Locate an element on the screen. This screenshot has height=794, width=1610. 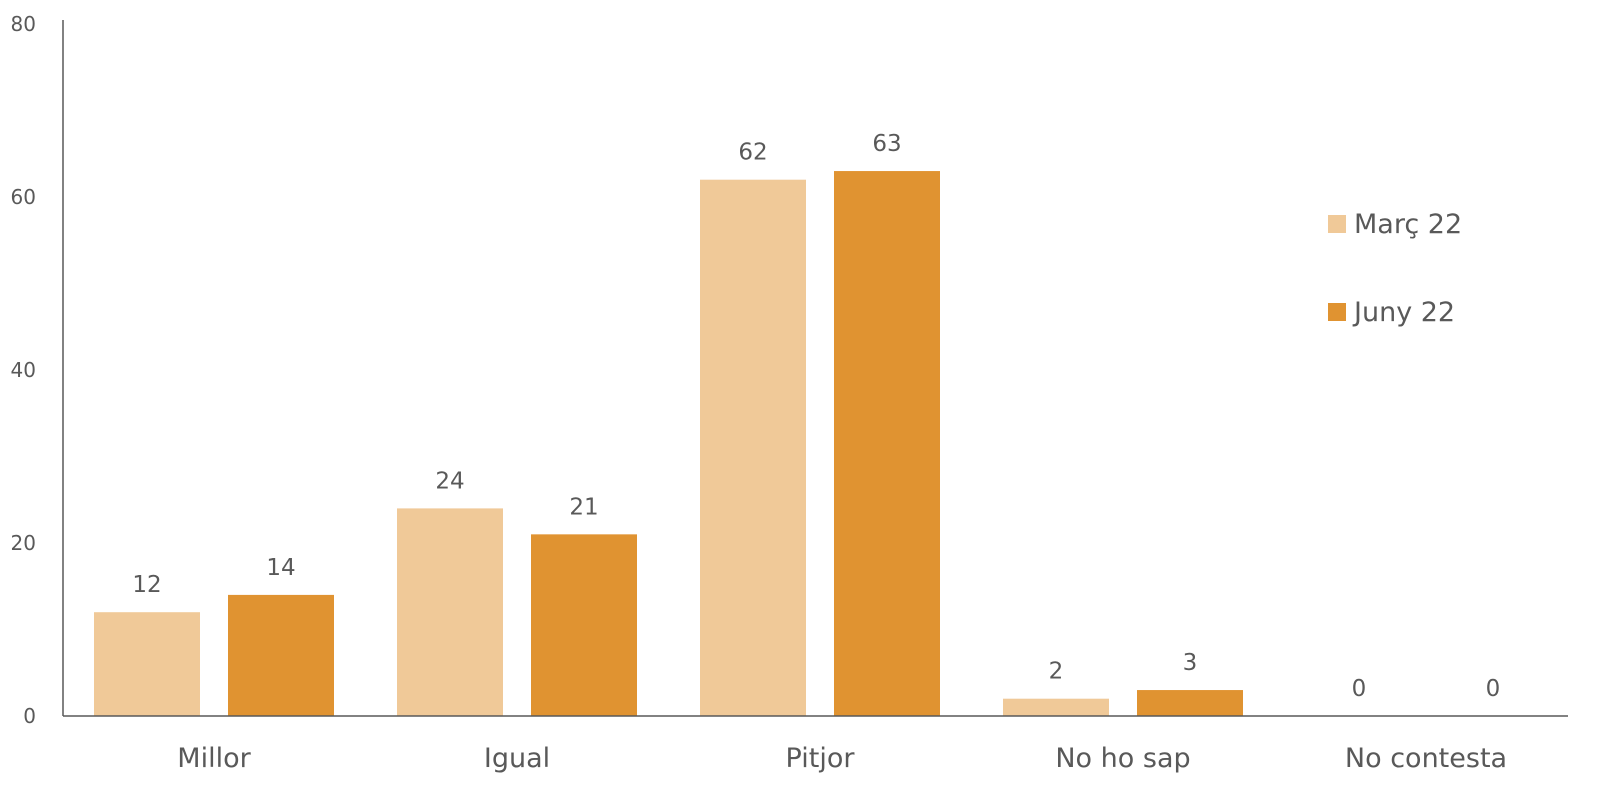
bar-value-label: 14 is located at coordinates (280, 568).